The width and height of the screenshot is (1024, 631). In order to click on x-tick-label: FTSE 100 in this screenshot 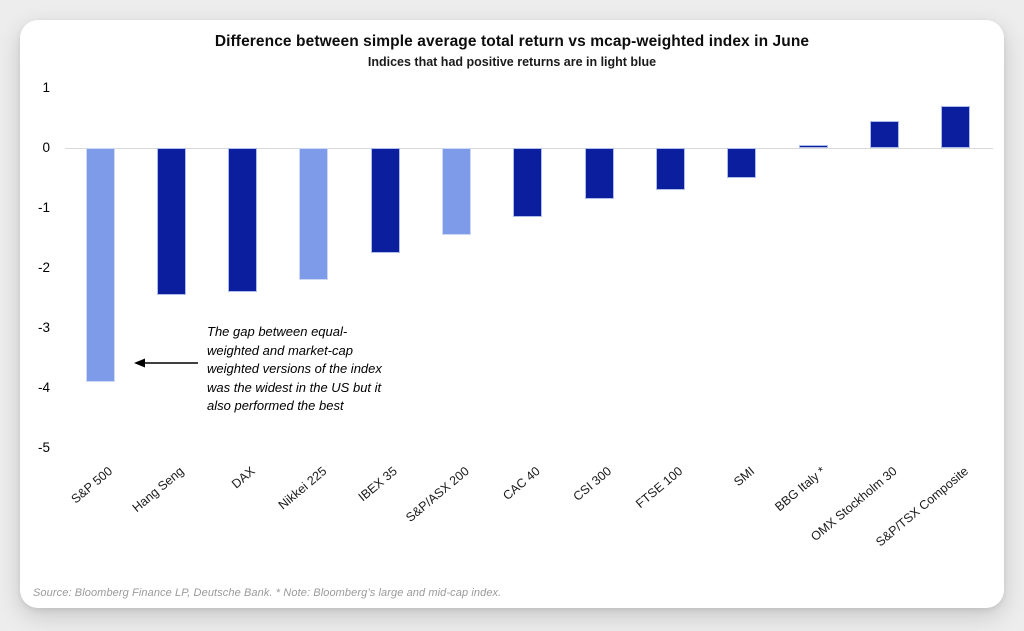, I will do `click(659, 487)`.